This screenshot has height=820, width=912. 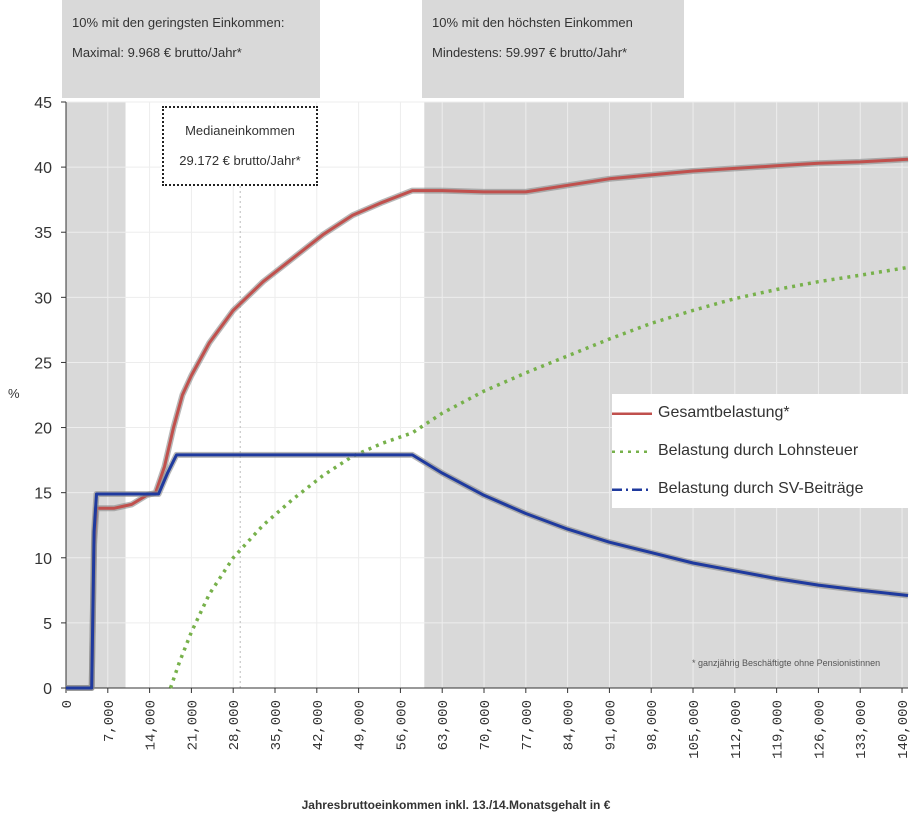 What do you see at coordinates (152, 725) in the screenshot?
I see `x-tick-label-2: 14,000` at bounding box center [152, 725].